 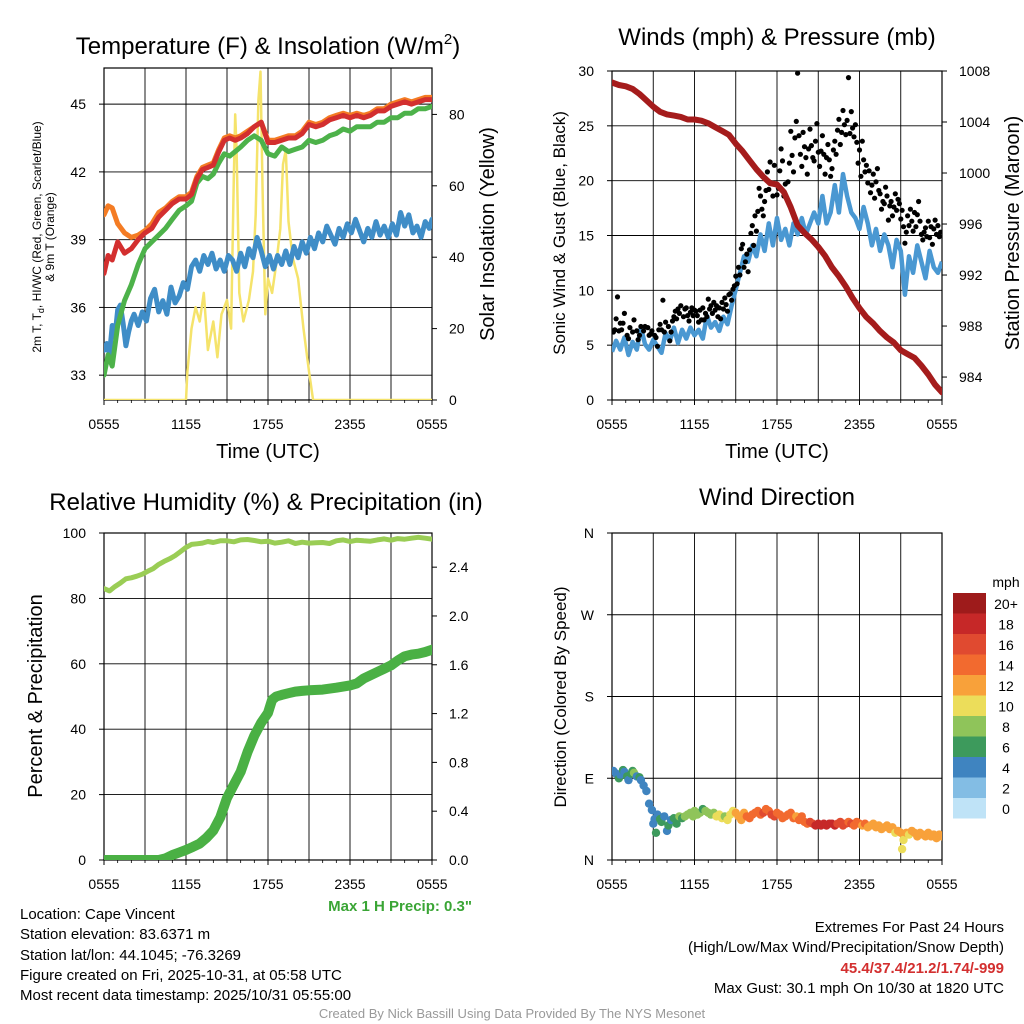 What do you see at coordinates (974, 173) in the screenshot?
I see `y2-tick-label: 1000` at bounding box center [974, 173].